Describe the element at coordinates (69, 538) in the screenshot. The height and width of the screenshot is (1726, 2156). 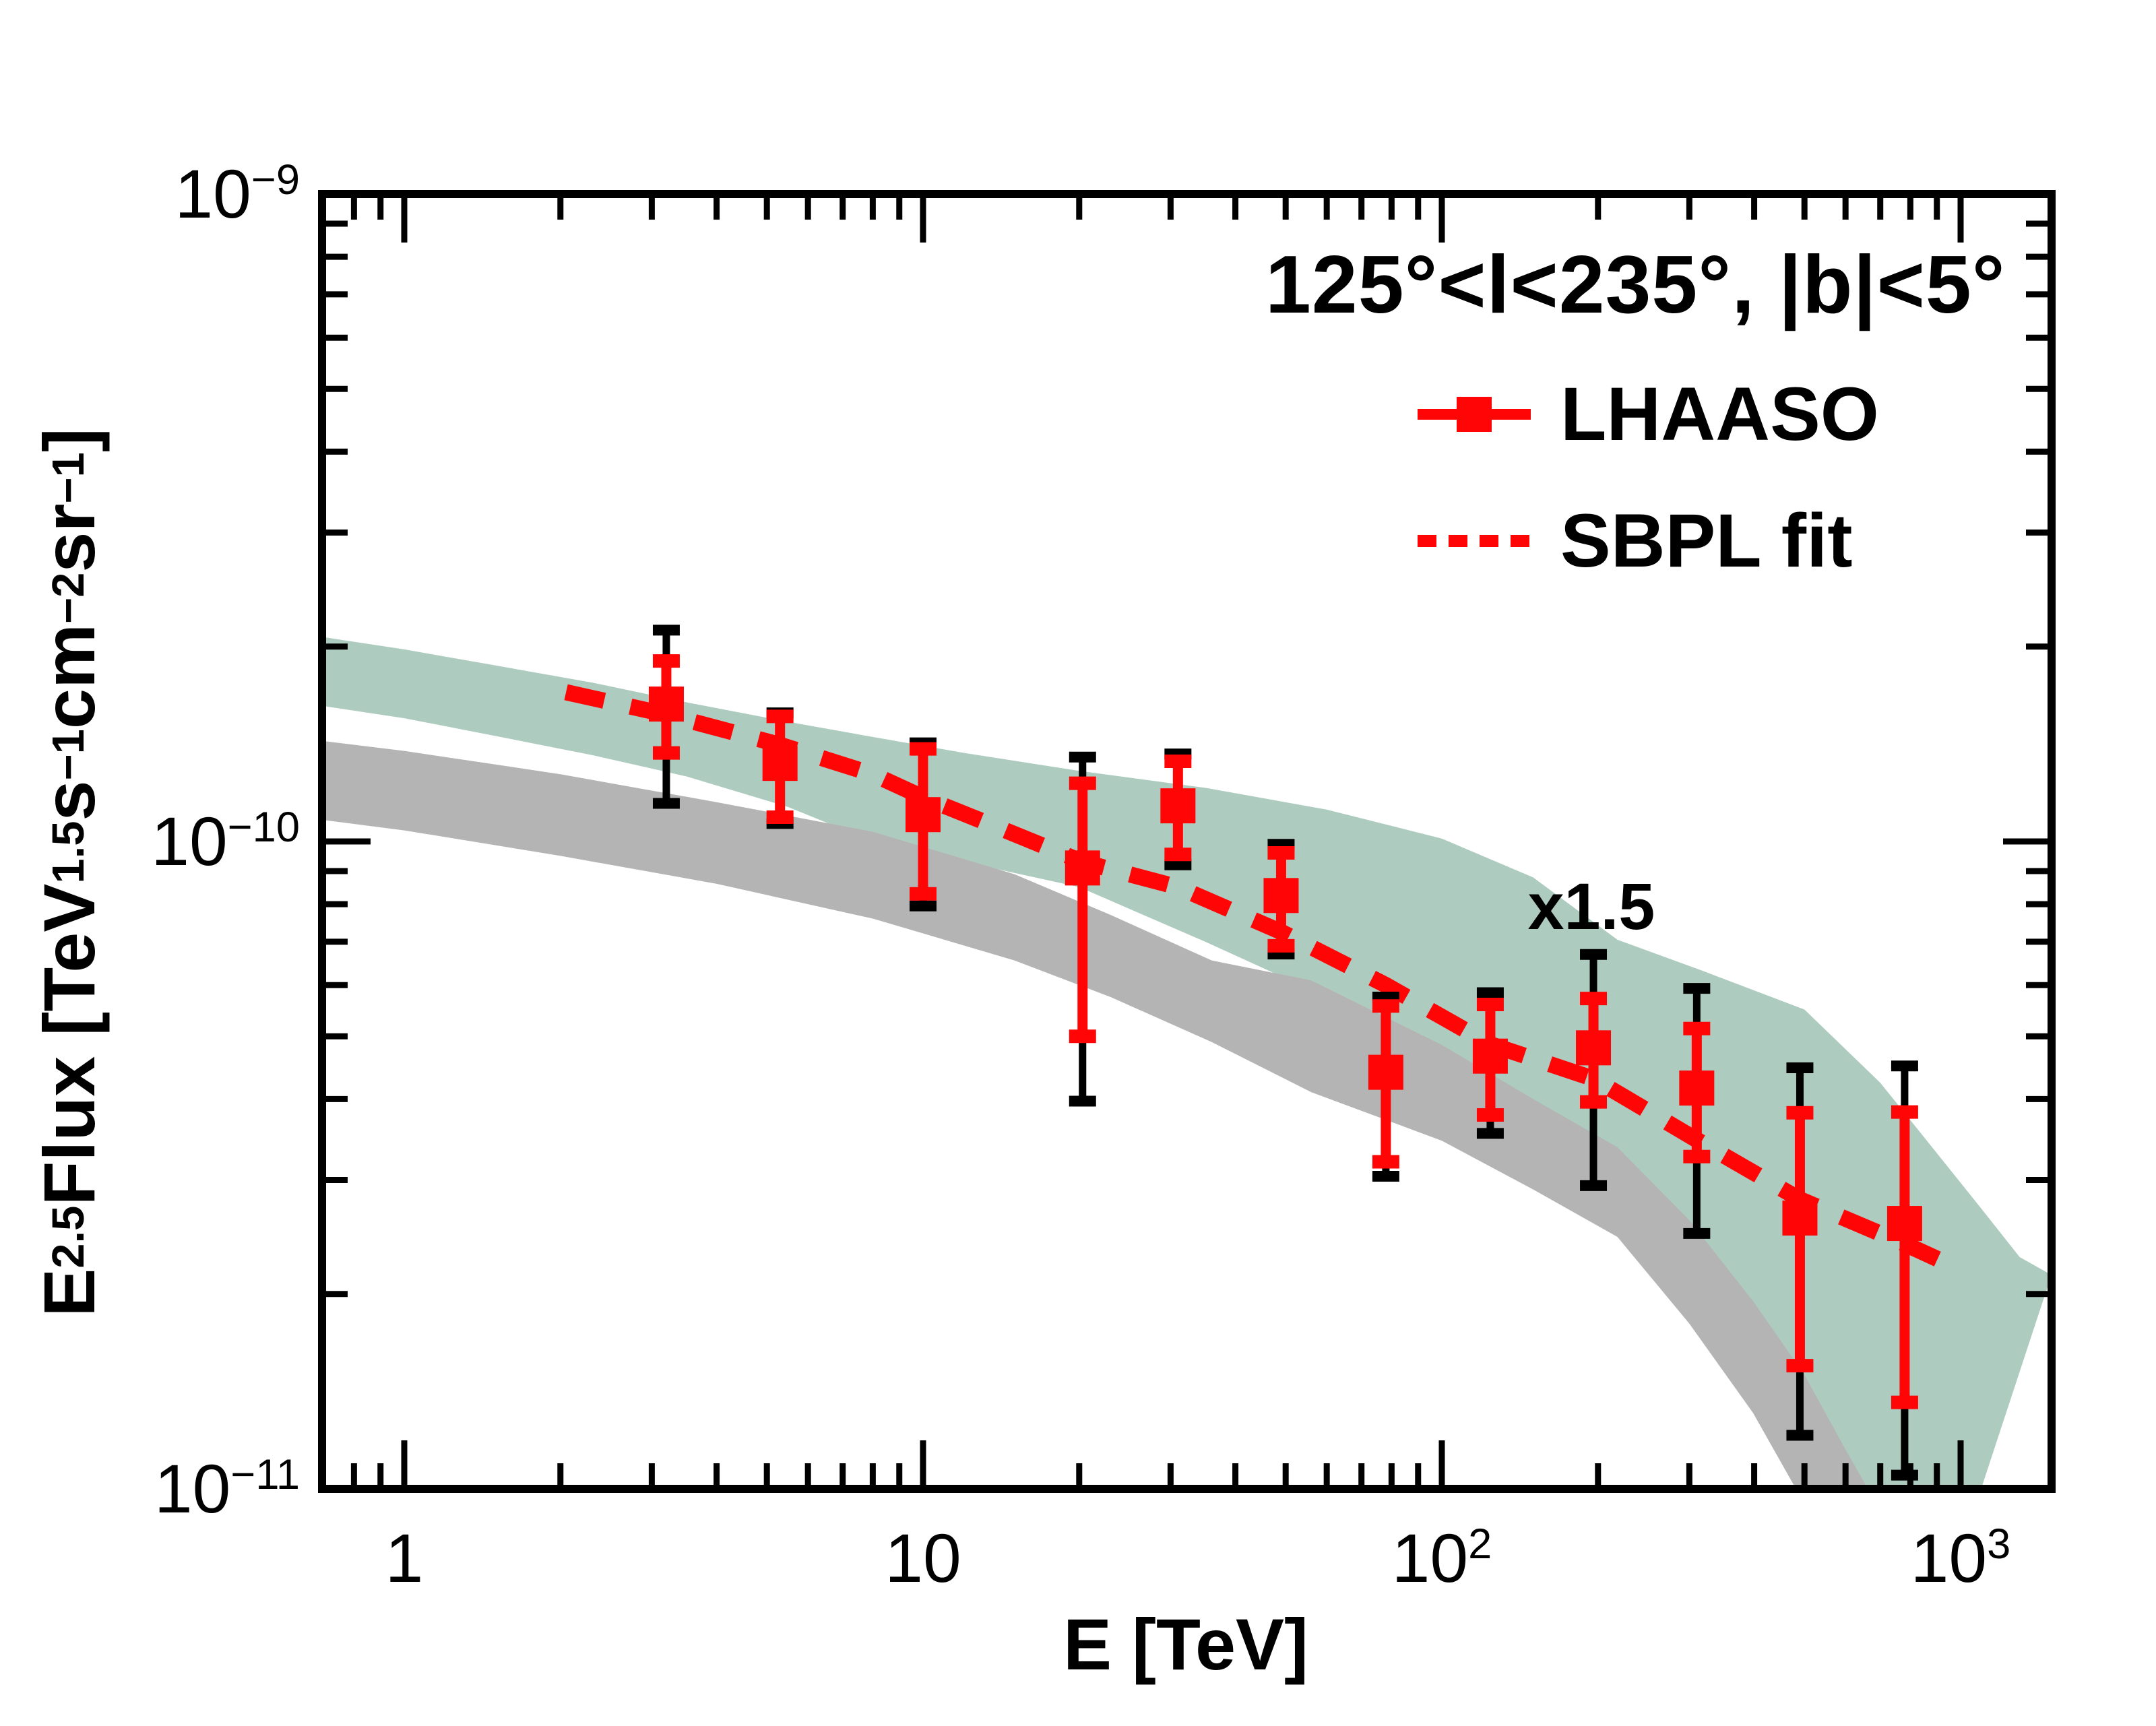
I see `y-axis-title-segment: sr` at that location.